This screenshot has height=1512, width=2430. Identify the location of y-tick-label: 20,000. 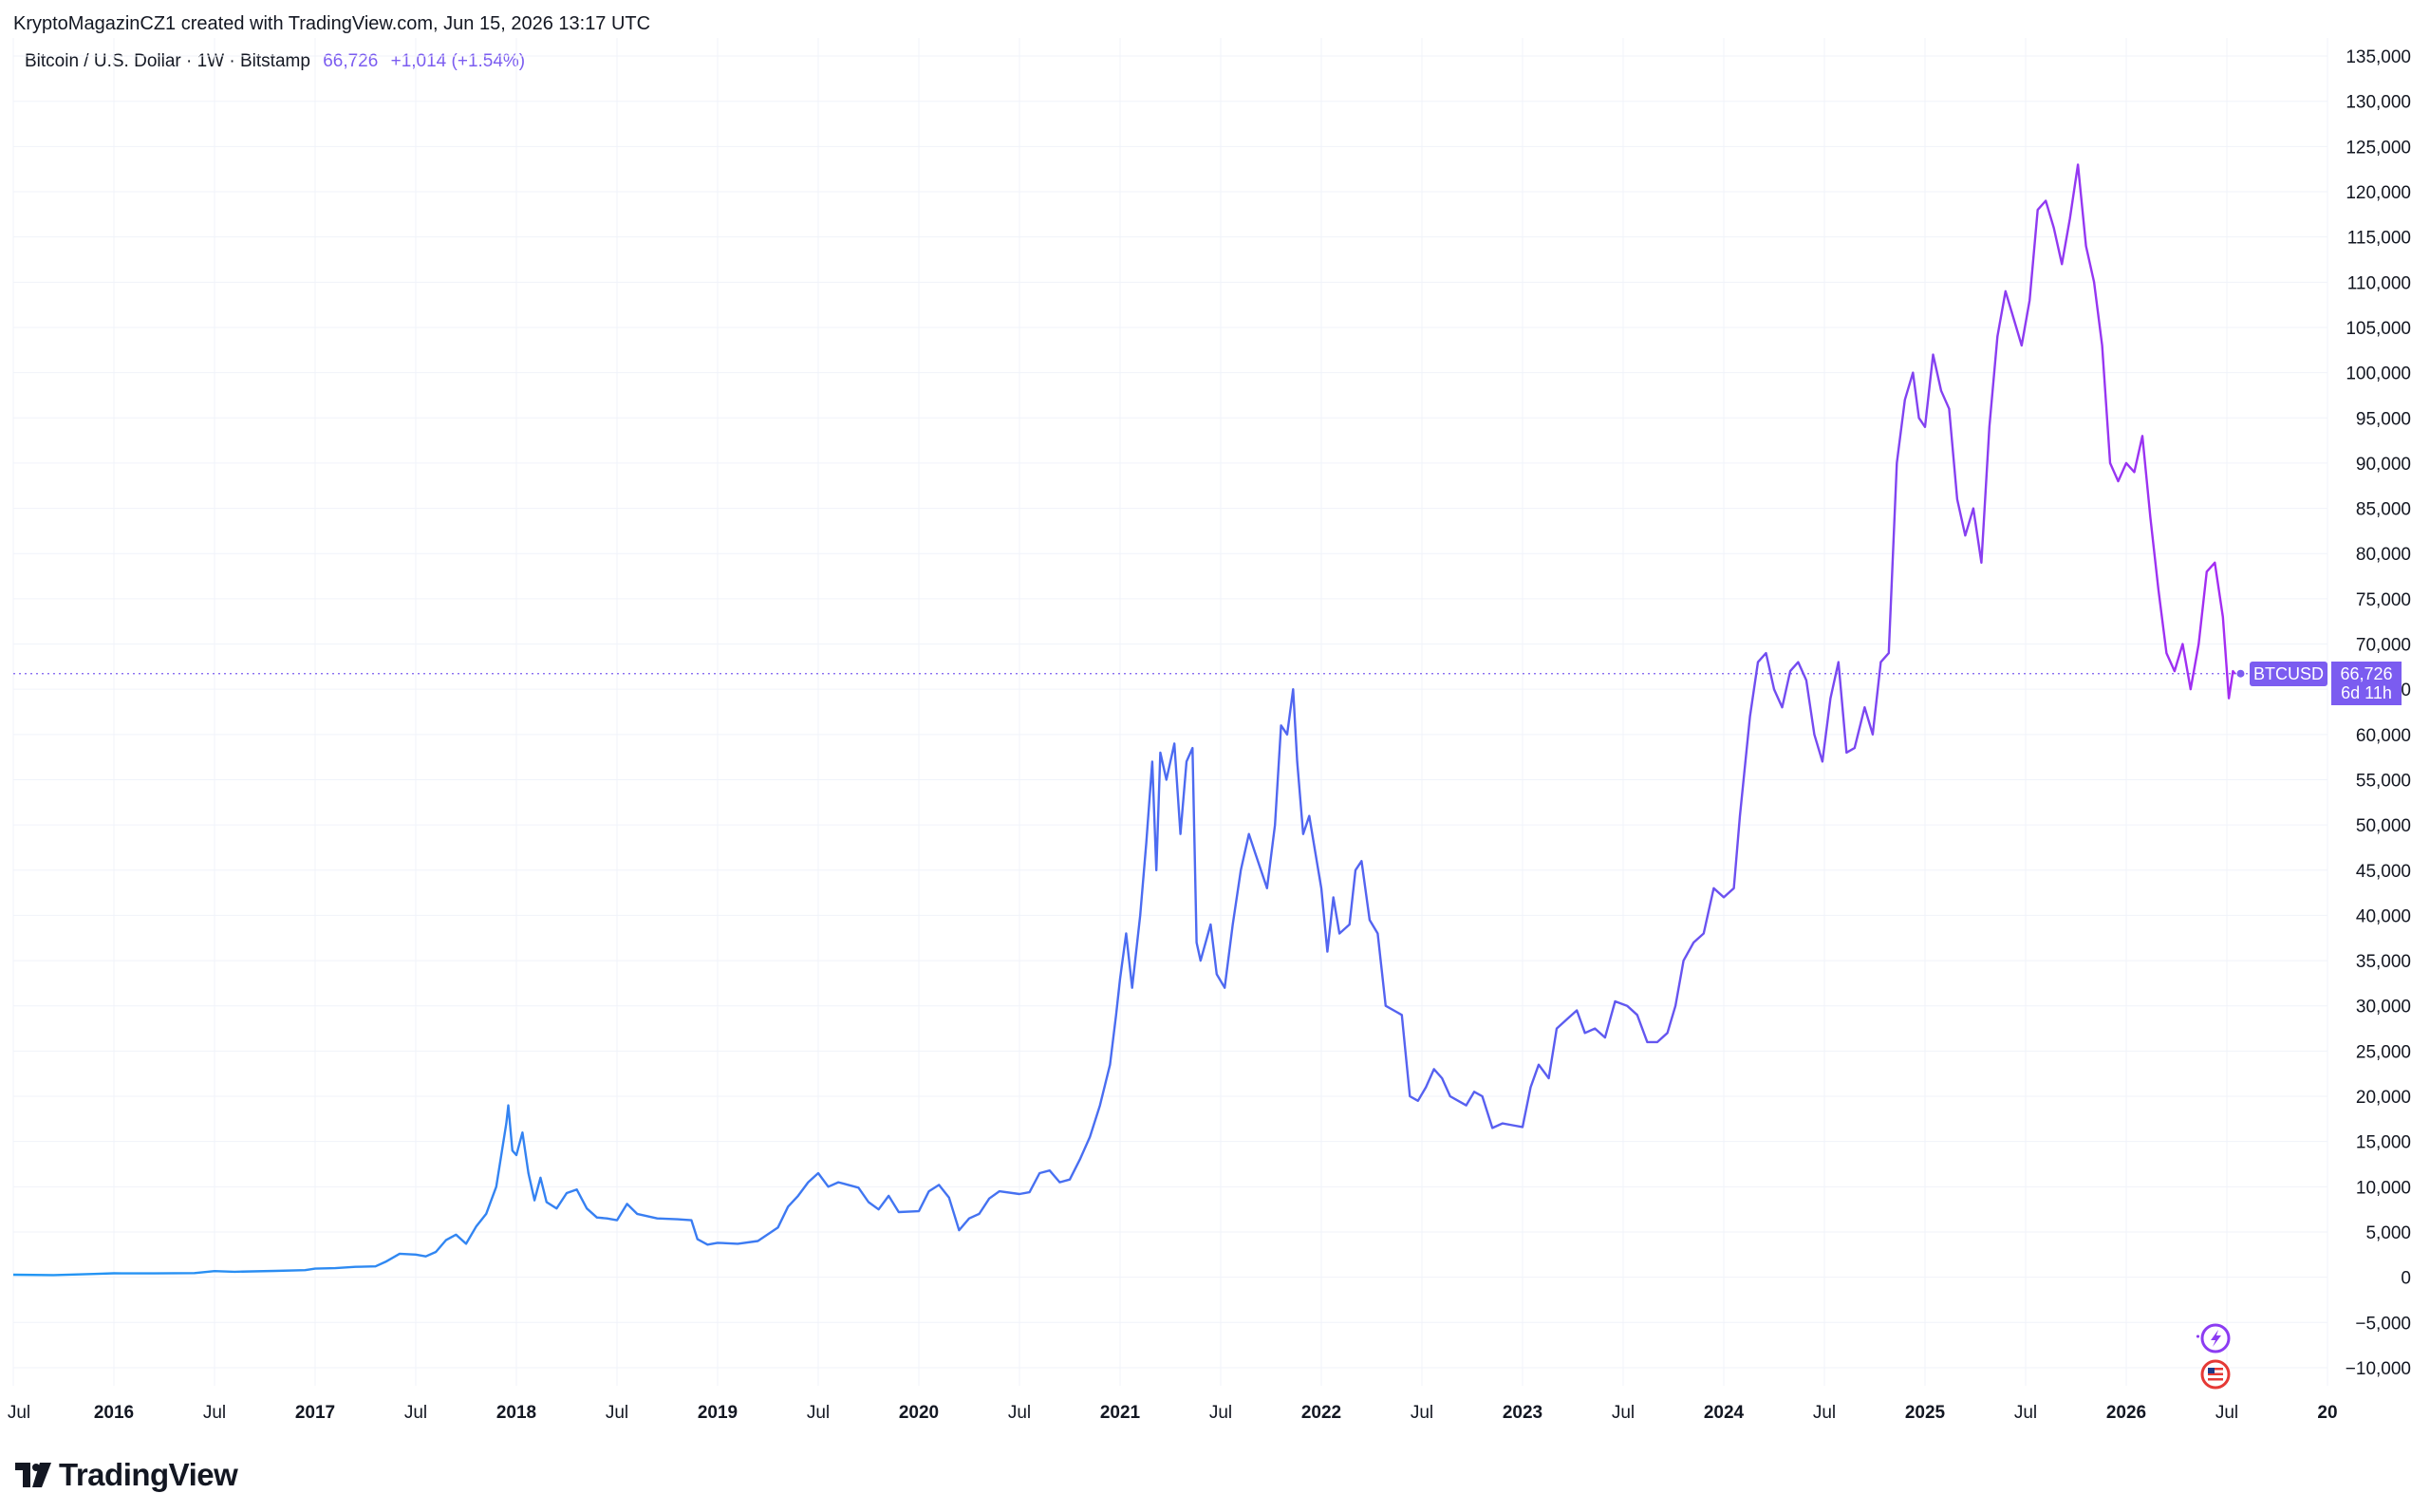
(2383, 1098).